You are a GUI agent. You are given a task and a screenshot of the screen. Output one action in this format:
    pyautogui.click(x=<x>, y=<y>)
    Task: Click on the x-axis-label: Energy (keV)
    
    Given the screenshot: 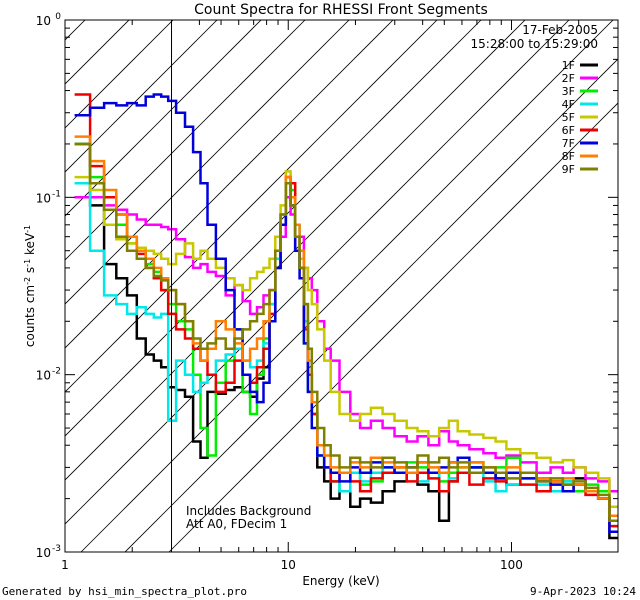 What is the action you would take?
    pyautogui.click(x=340, y=581)
    